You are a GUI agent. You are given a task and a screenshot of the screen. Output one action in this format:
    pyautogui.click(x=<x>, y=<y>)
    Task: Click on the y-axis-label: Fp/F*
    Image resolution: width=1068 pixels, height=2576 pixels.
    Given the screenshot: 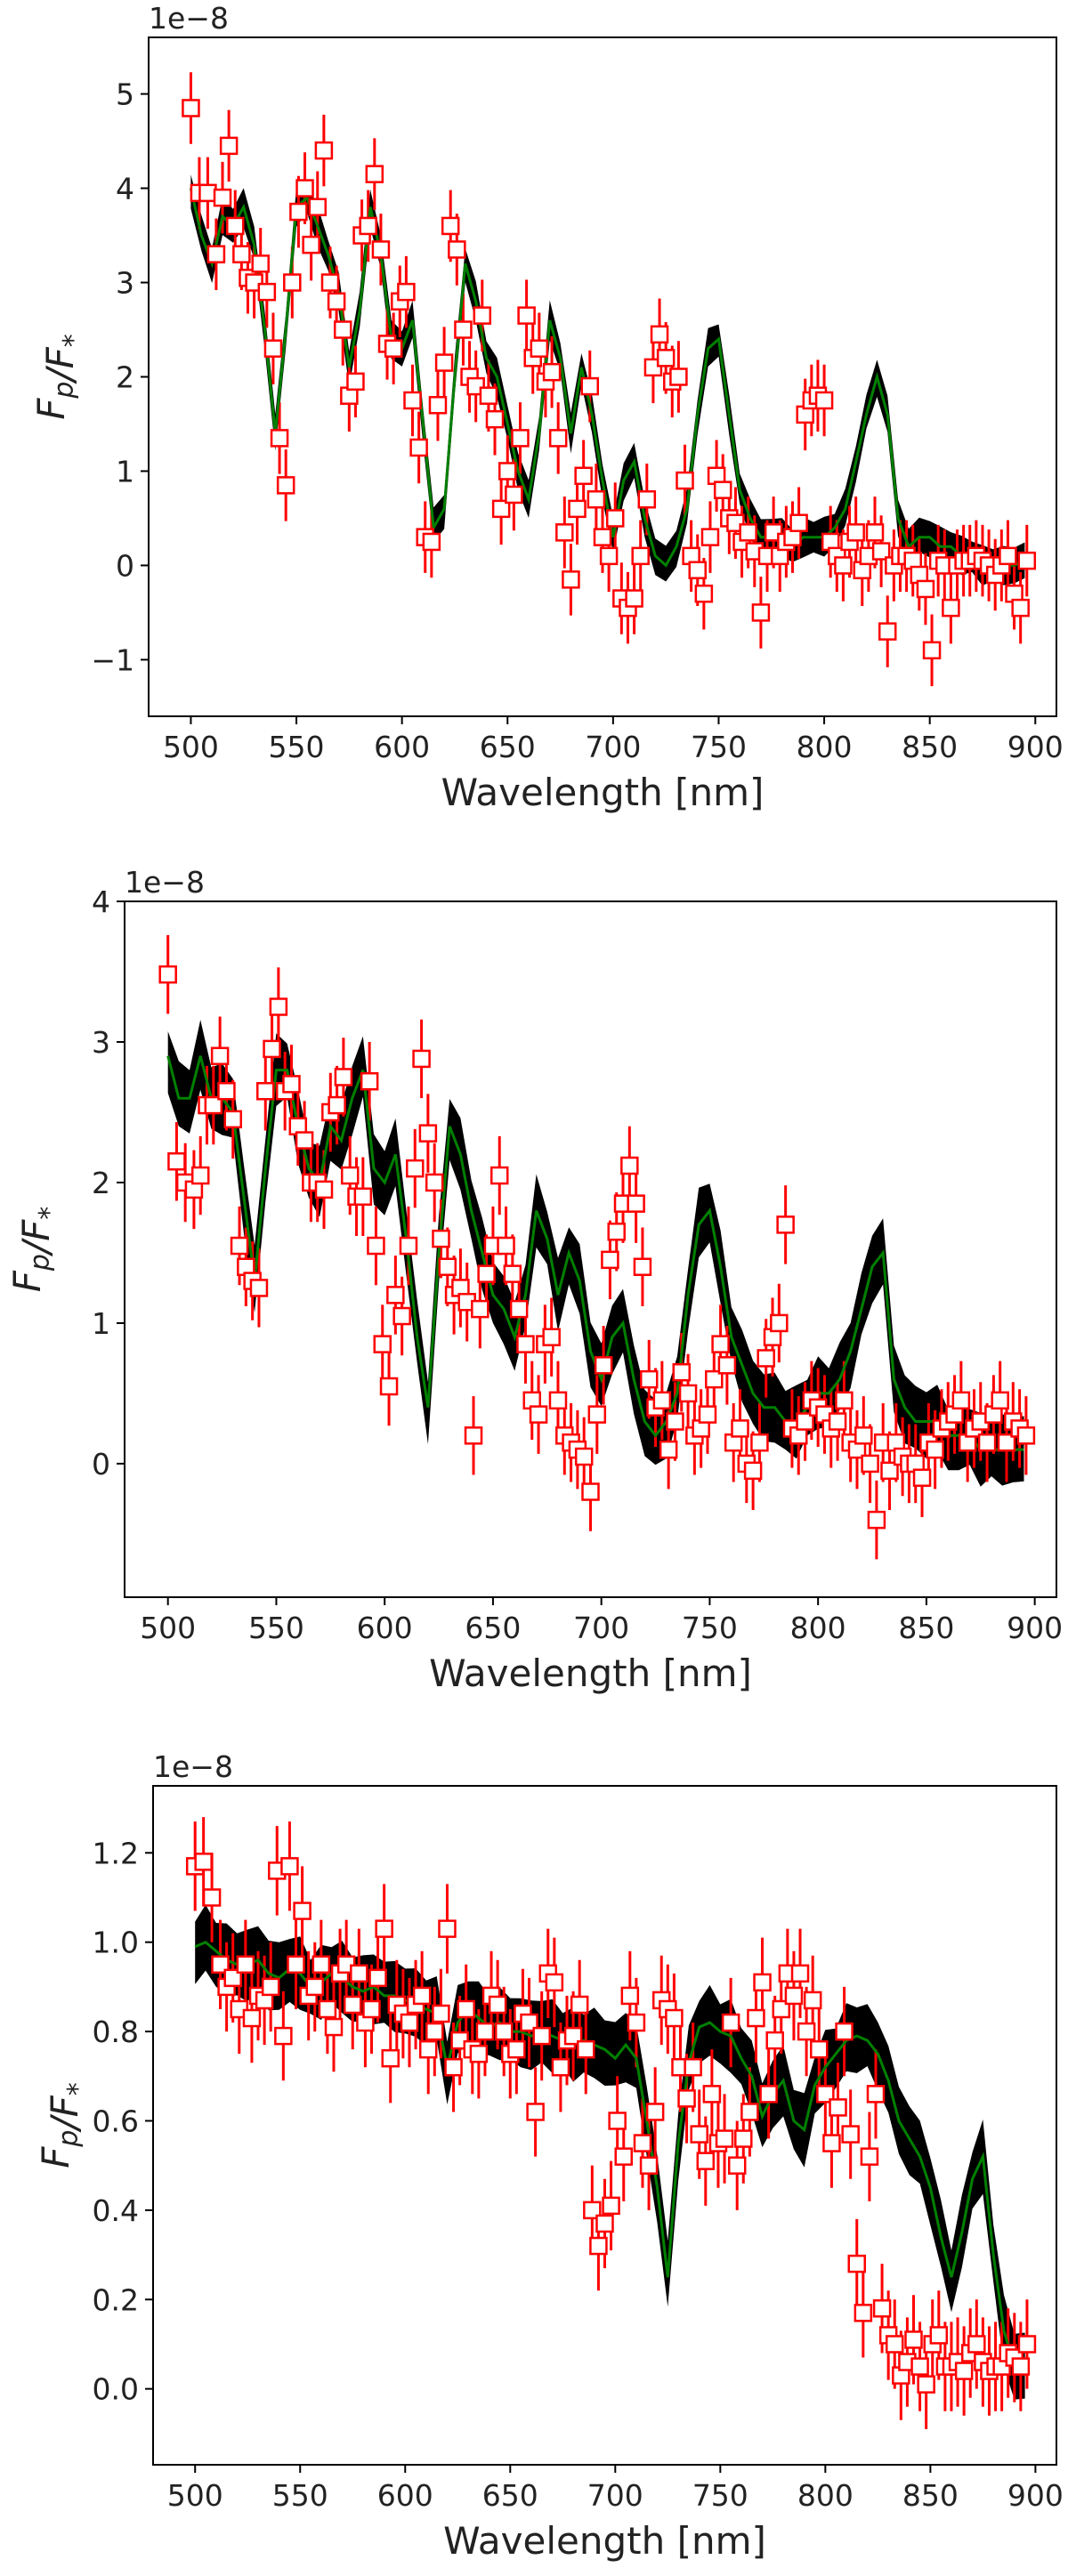 What is the action you would take?
    pyautogui.click(x=64, y=2125)
    